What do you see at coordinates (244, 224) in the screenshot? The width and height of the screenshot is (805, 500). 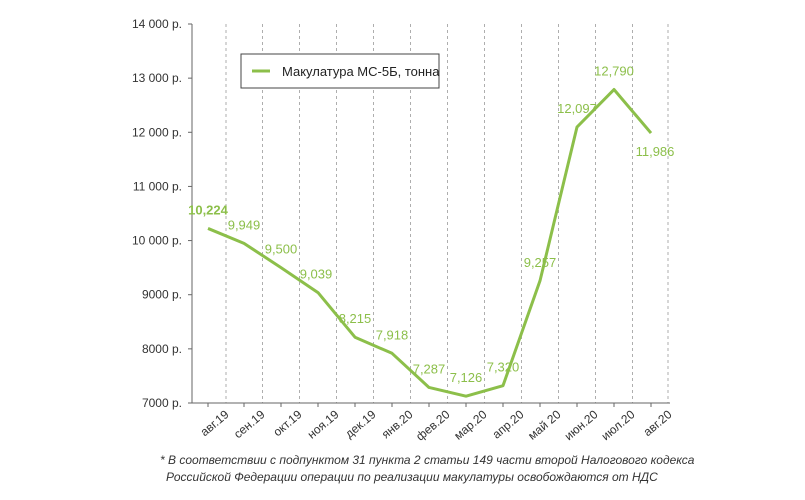 I see `data-label: 9,949` at bounding box center [244, 224].